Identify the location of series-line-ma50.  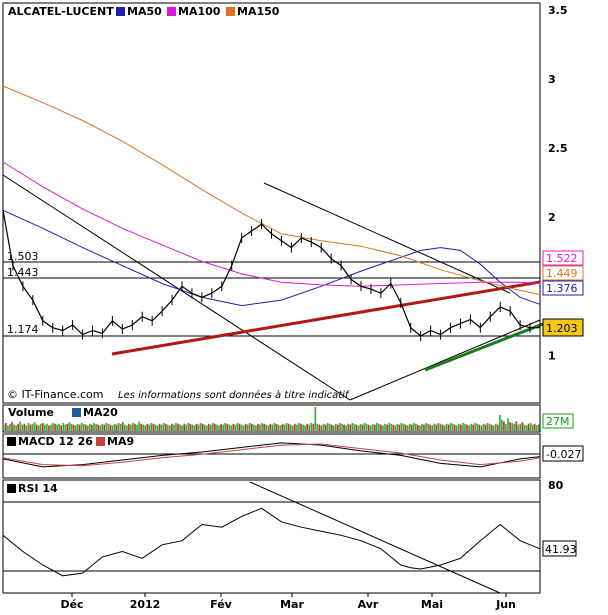
(271, 258).